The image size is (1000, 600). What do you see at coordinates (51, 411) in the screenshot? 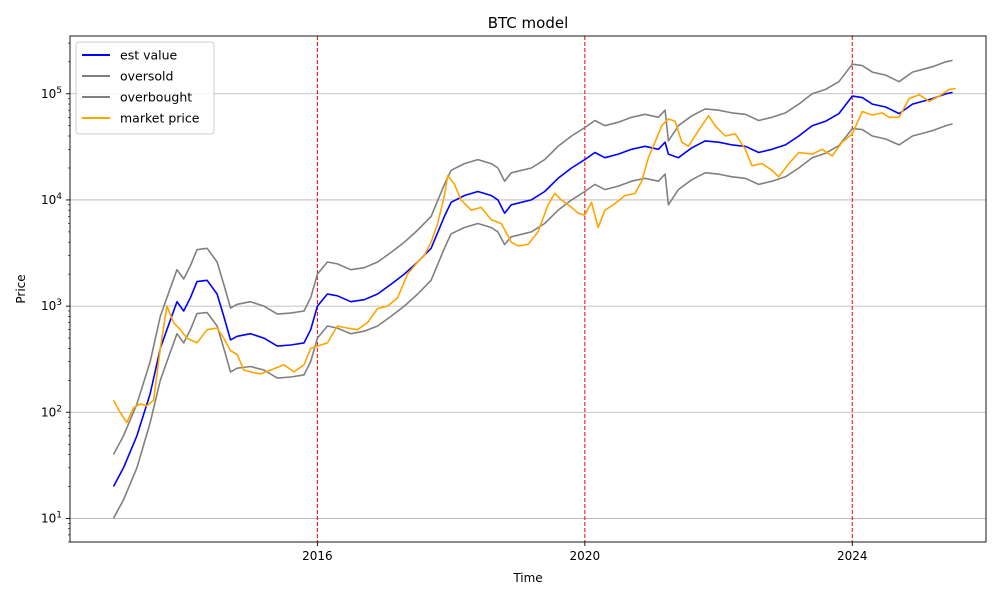
I see `y-tick-label: 10²` at bounding box center [51, 411].